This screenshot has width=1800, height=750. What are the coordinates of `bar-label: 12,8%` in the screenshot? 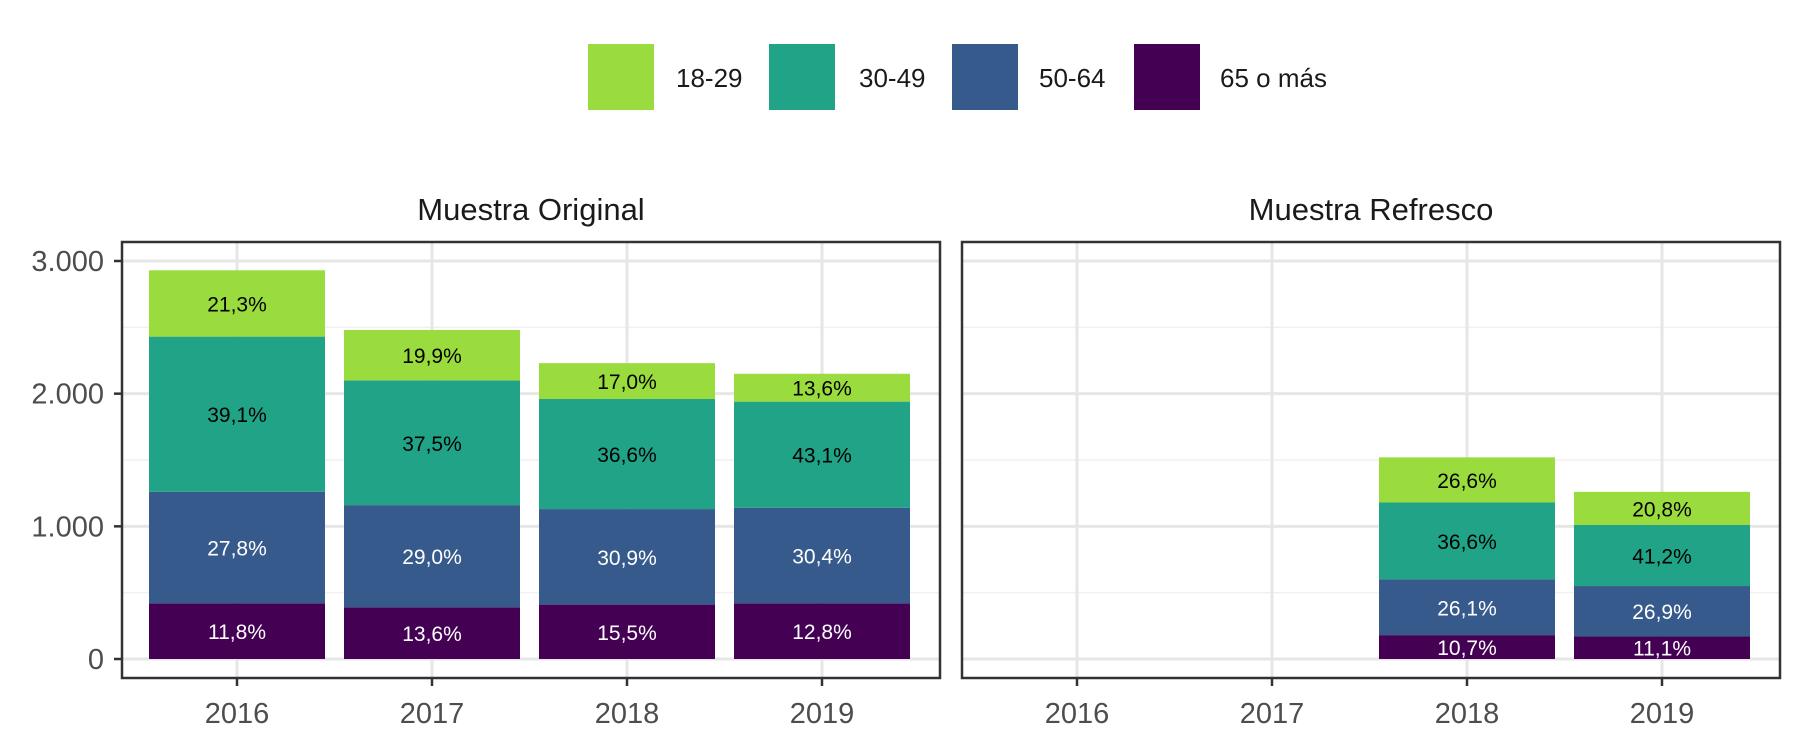 It's located at (822, 632).